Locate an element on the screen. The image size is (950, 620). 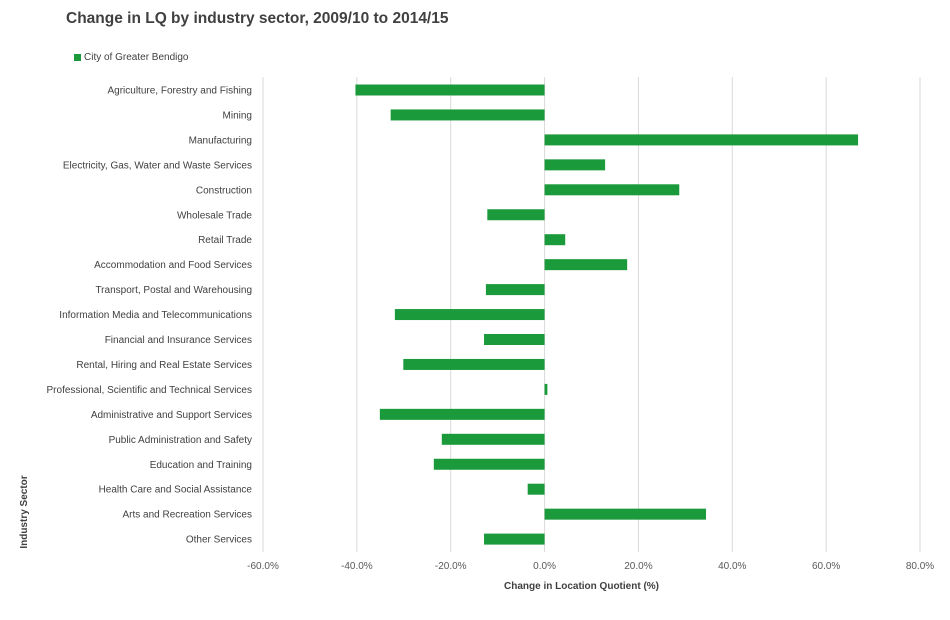
category-label: Retail Trade is located at coordinates (225, 240).